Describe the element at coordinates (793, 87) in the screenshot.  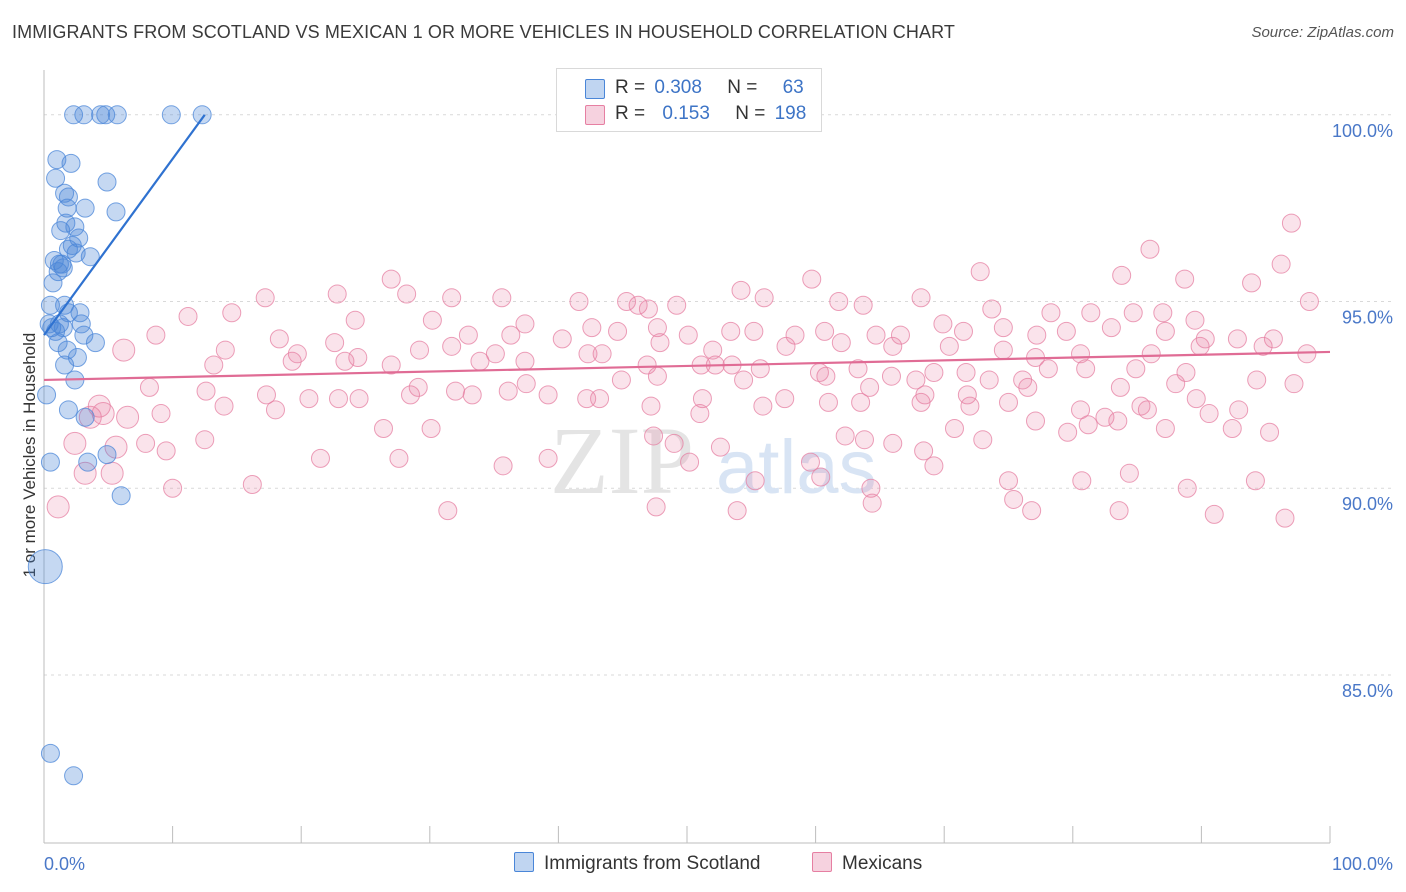
I see `legend-n-value: 63` at that location.